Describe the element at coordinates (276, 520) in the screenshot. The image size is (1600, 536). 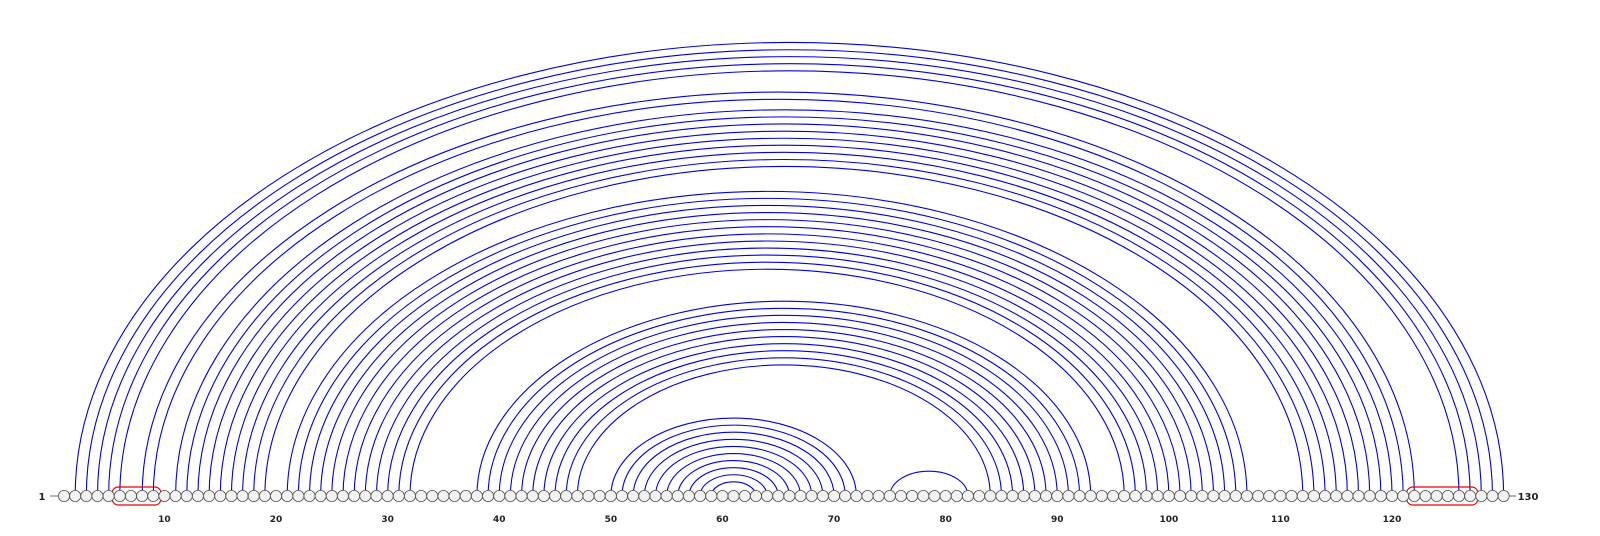
I see `position-tick-label: 20` at that location.